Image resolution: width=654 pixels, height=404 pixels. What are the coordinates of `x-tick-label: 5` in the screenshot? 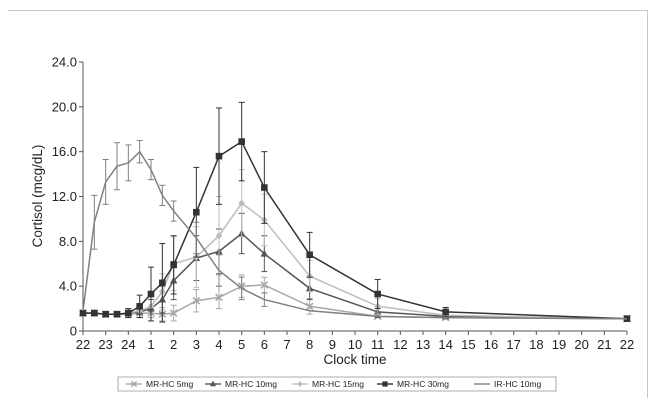 It's located at (241, 344).